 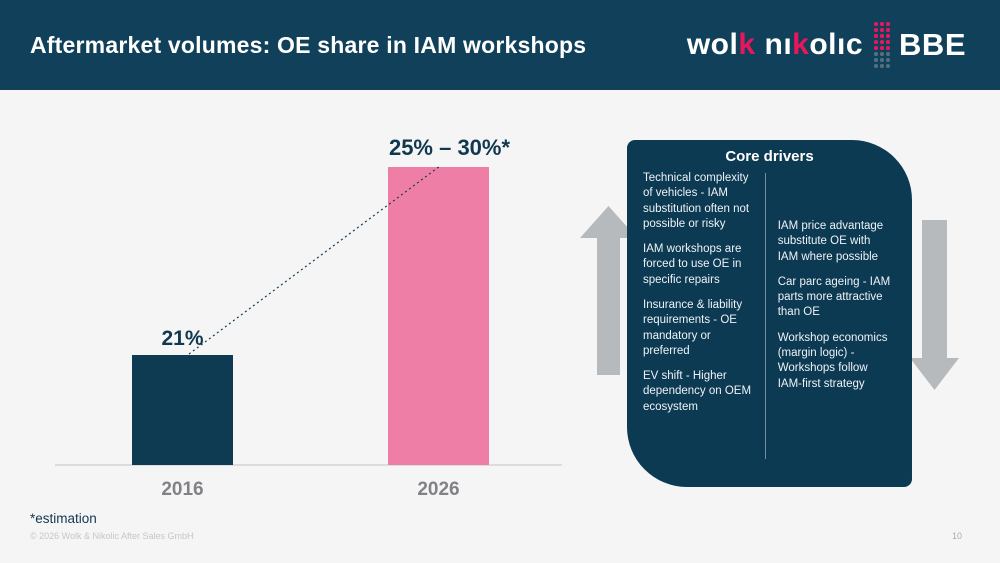 What do you see at coordinates (438, 489) in the screenshot?
I see `axis-label-2026: 2026` at bounding box center [438, 489].